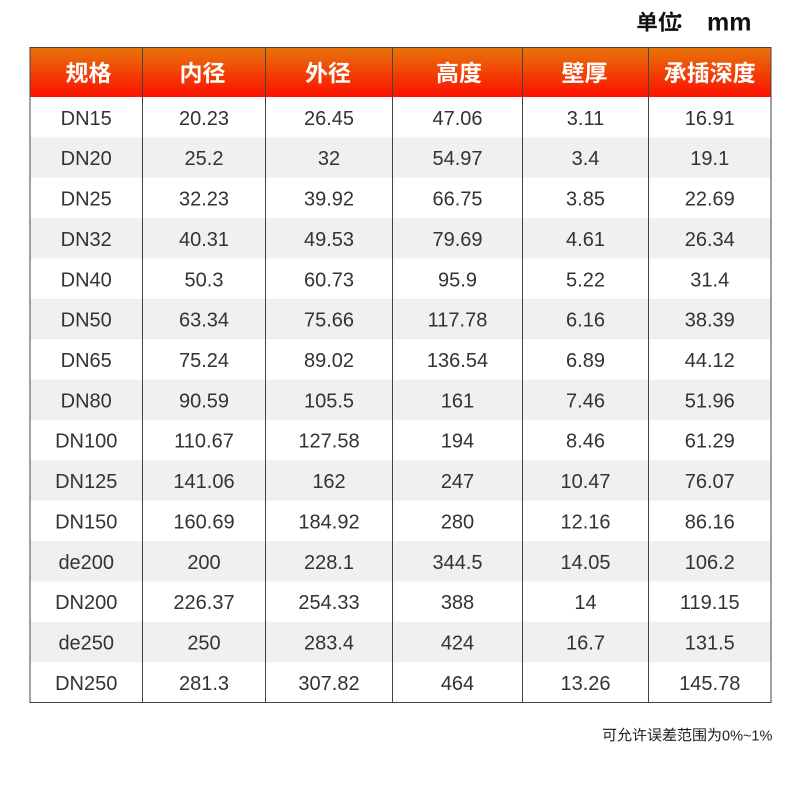 Image resolution: width=800 pixels, height=809 pixels. What do you see at coordinates (747, 736) in the screenshot?
I see `svg-text: 0%~1%` at bounding box center [747, 736].